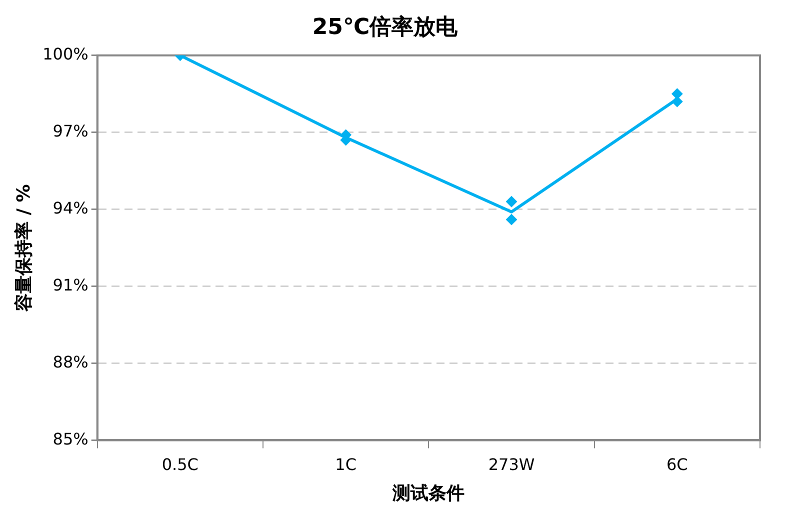 The height and width of the screenshot is (510, 800). I want to click on chart-title: 25℃倍率放电, so click(385, 27).